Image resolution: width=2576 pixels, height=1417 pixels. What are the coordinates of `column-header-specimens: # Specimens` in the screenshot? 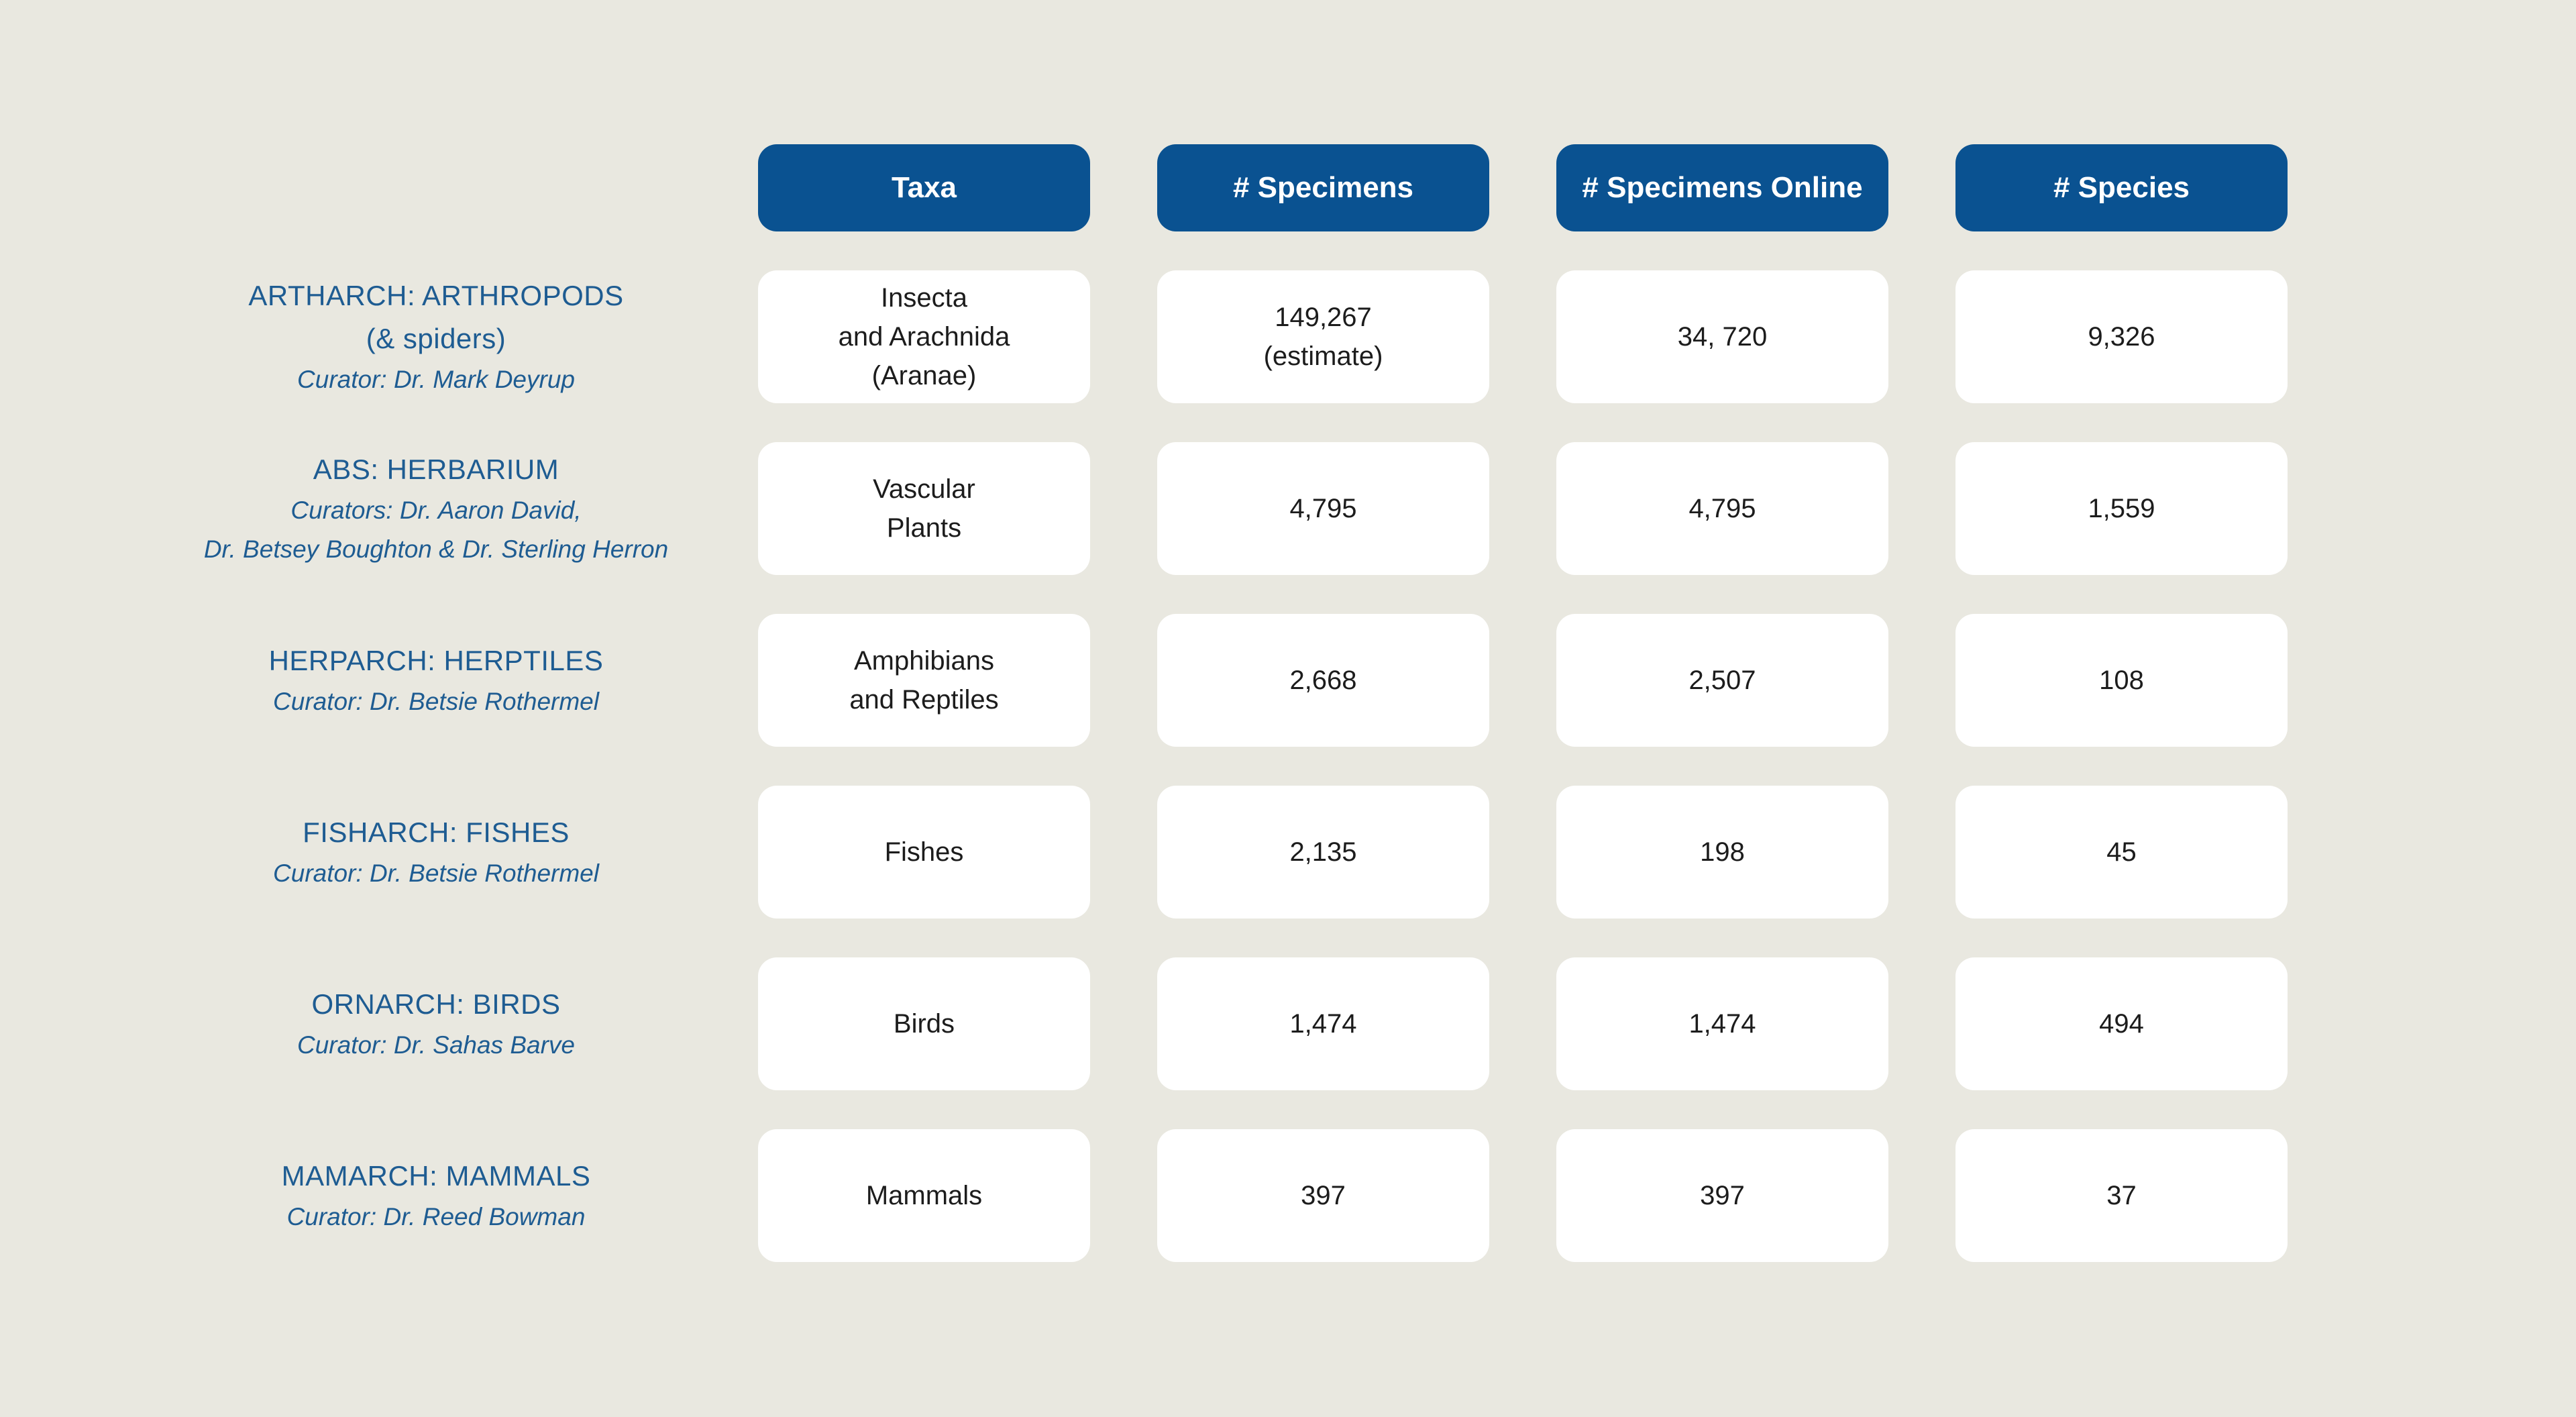 It's located at (1323, 187).